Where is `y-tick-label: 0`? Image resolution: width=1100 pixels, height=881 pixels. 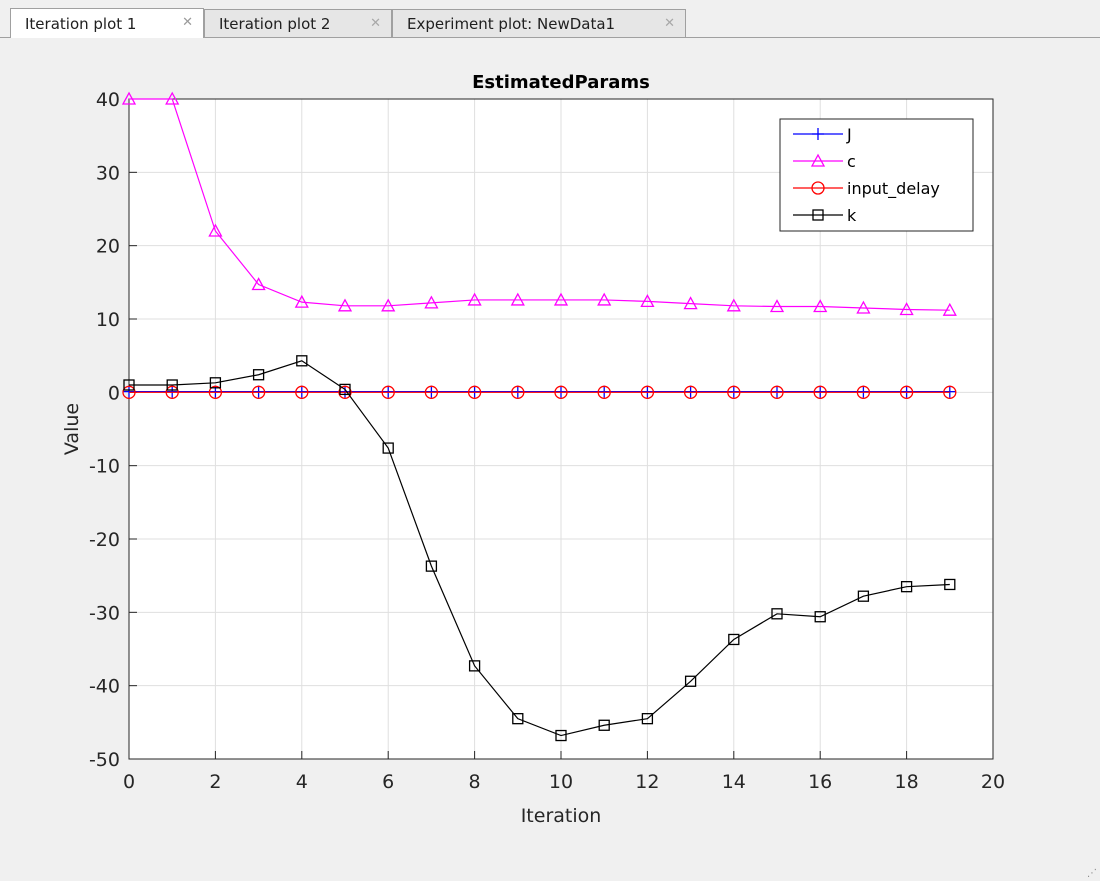 y-tick-label: 0 is located at coordinates (114, 393).